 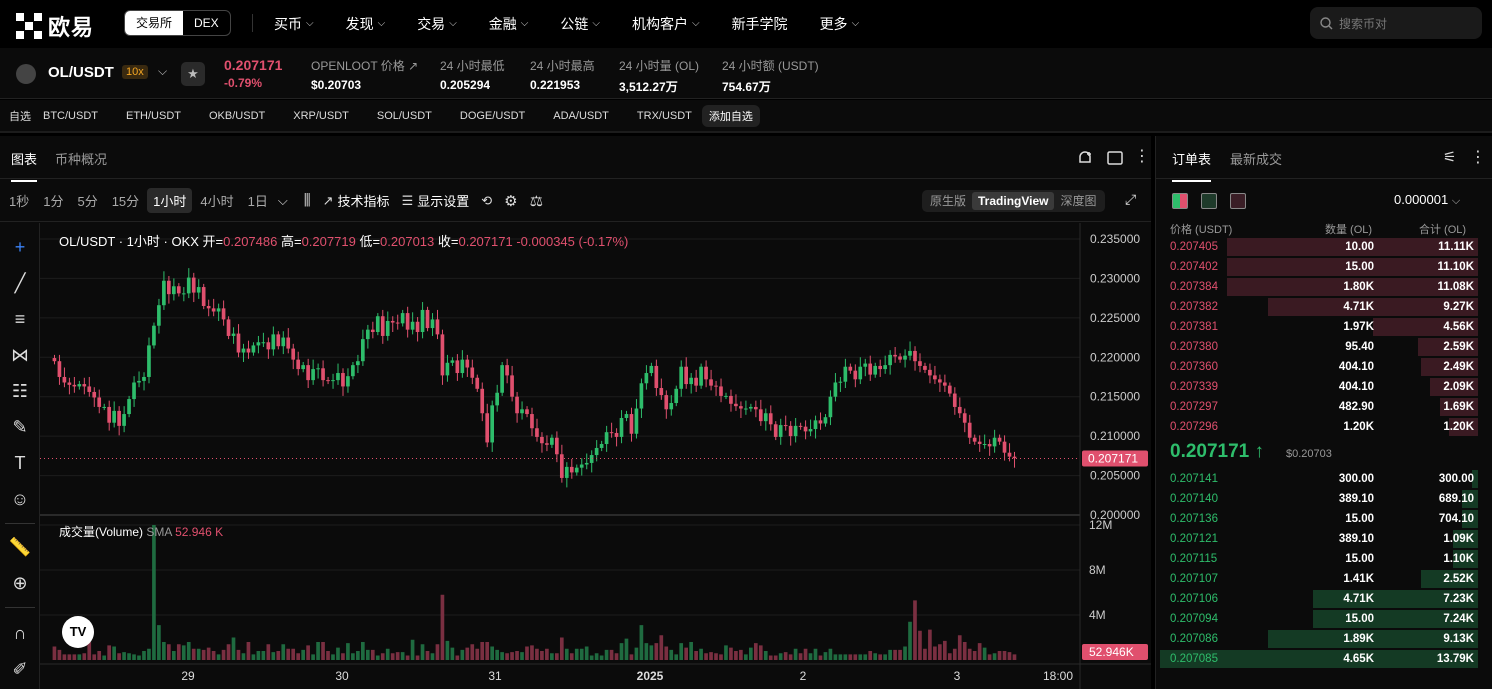 I want to click on trendline-icon: ╱, so click(x=20, y=283).